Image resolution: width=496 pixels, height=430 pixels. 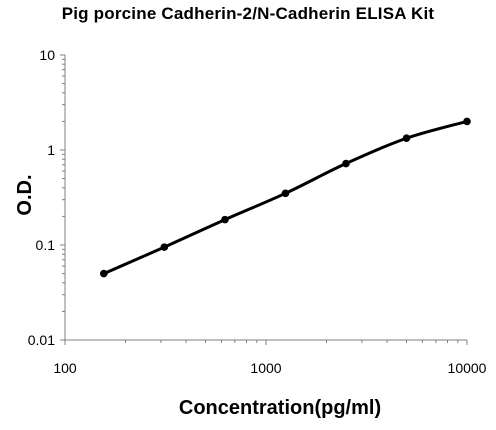 What do you see at coordinates (467, 368) in the screenshot?
I see `x-tick-label: 10000` at bounding box center [467, 368].